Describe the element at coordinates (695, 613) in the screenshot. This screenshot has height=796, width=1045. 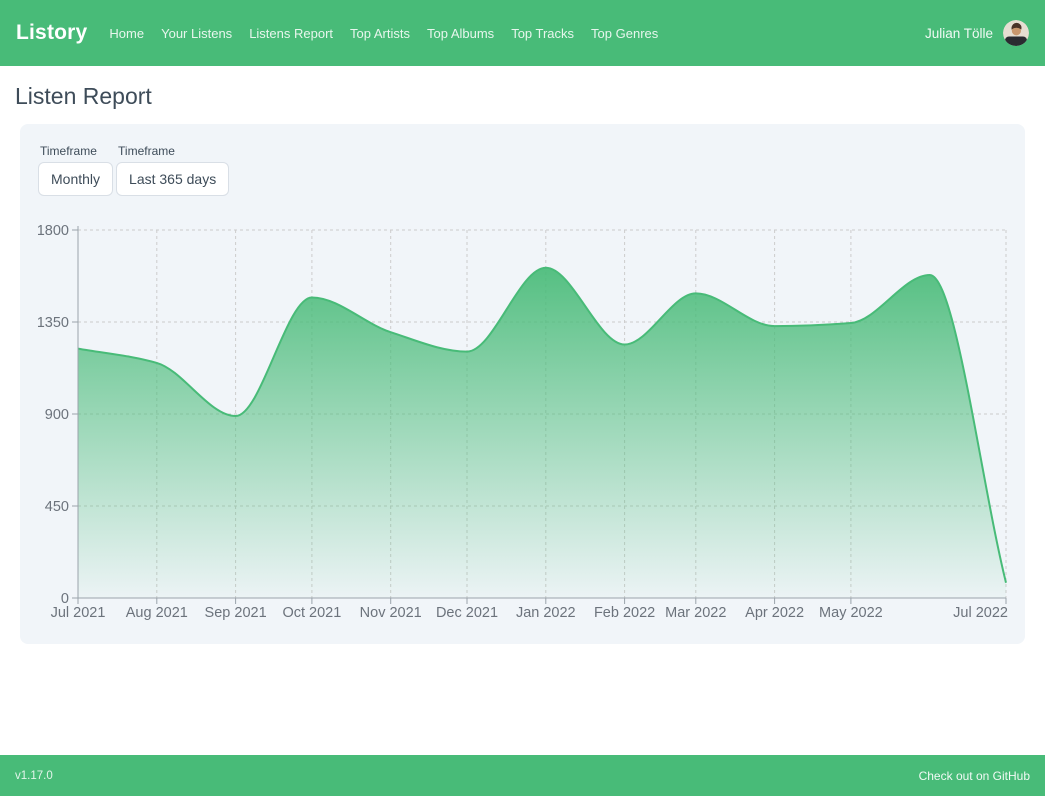
I see `svg-text: Mar 2022` at that location.